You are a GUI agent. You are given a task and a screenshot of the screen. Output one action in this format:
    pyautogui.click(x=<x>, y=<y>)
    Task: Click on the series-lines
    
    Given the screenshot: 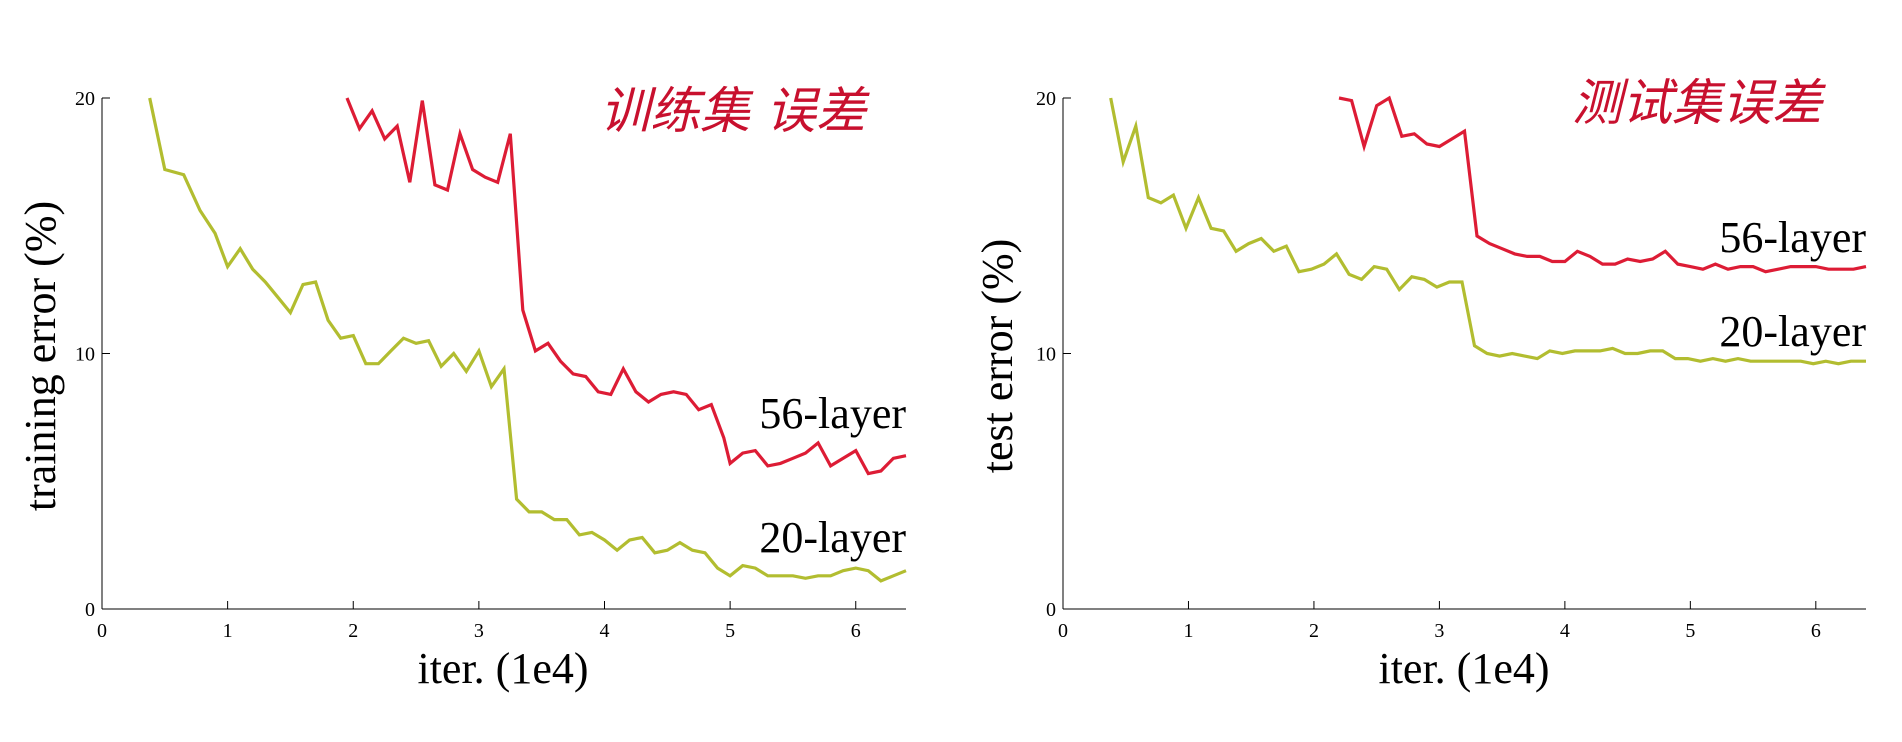 What is the action you would take?
    pyautogui.click(x=1488, y=230)
    